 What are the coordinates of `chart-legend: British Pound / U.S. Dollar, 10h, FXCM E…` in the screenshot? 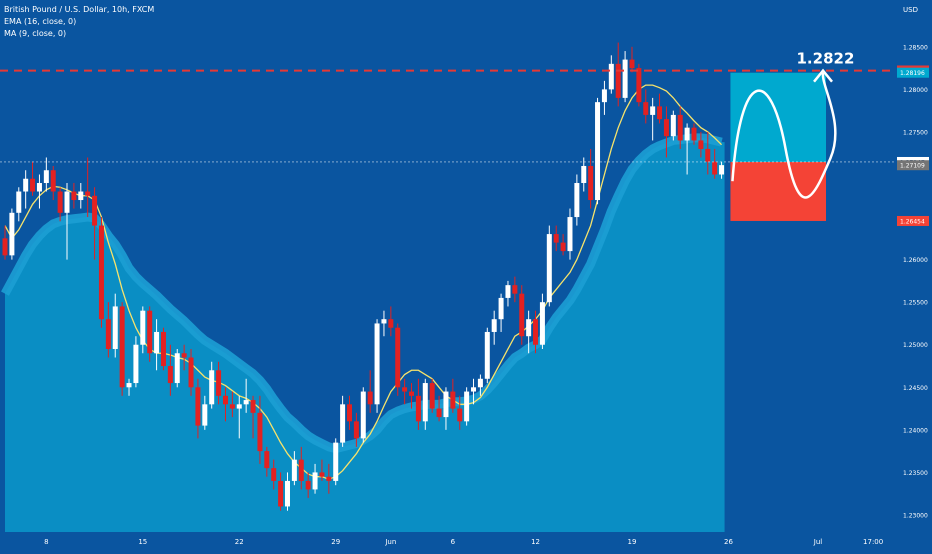 It's located at (79, 22).